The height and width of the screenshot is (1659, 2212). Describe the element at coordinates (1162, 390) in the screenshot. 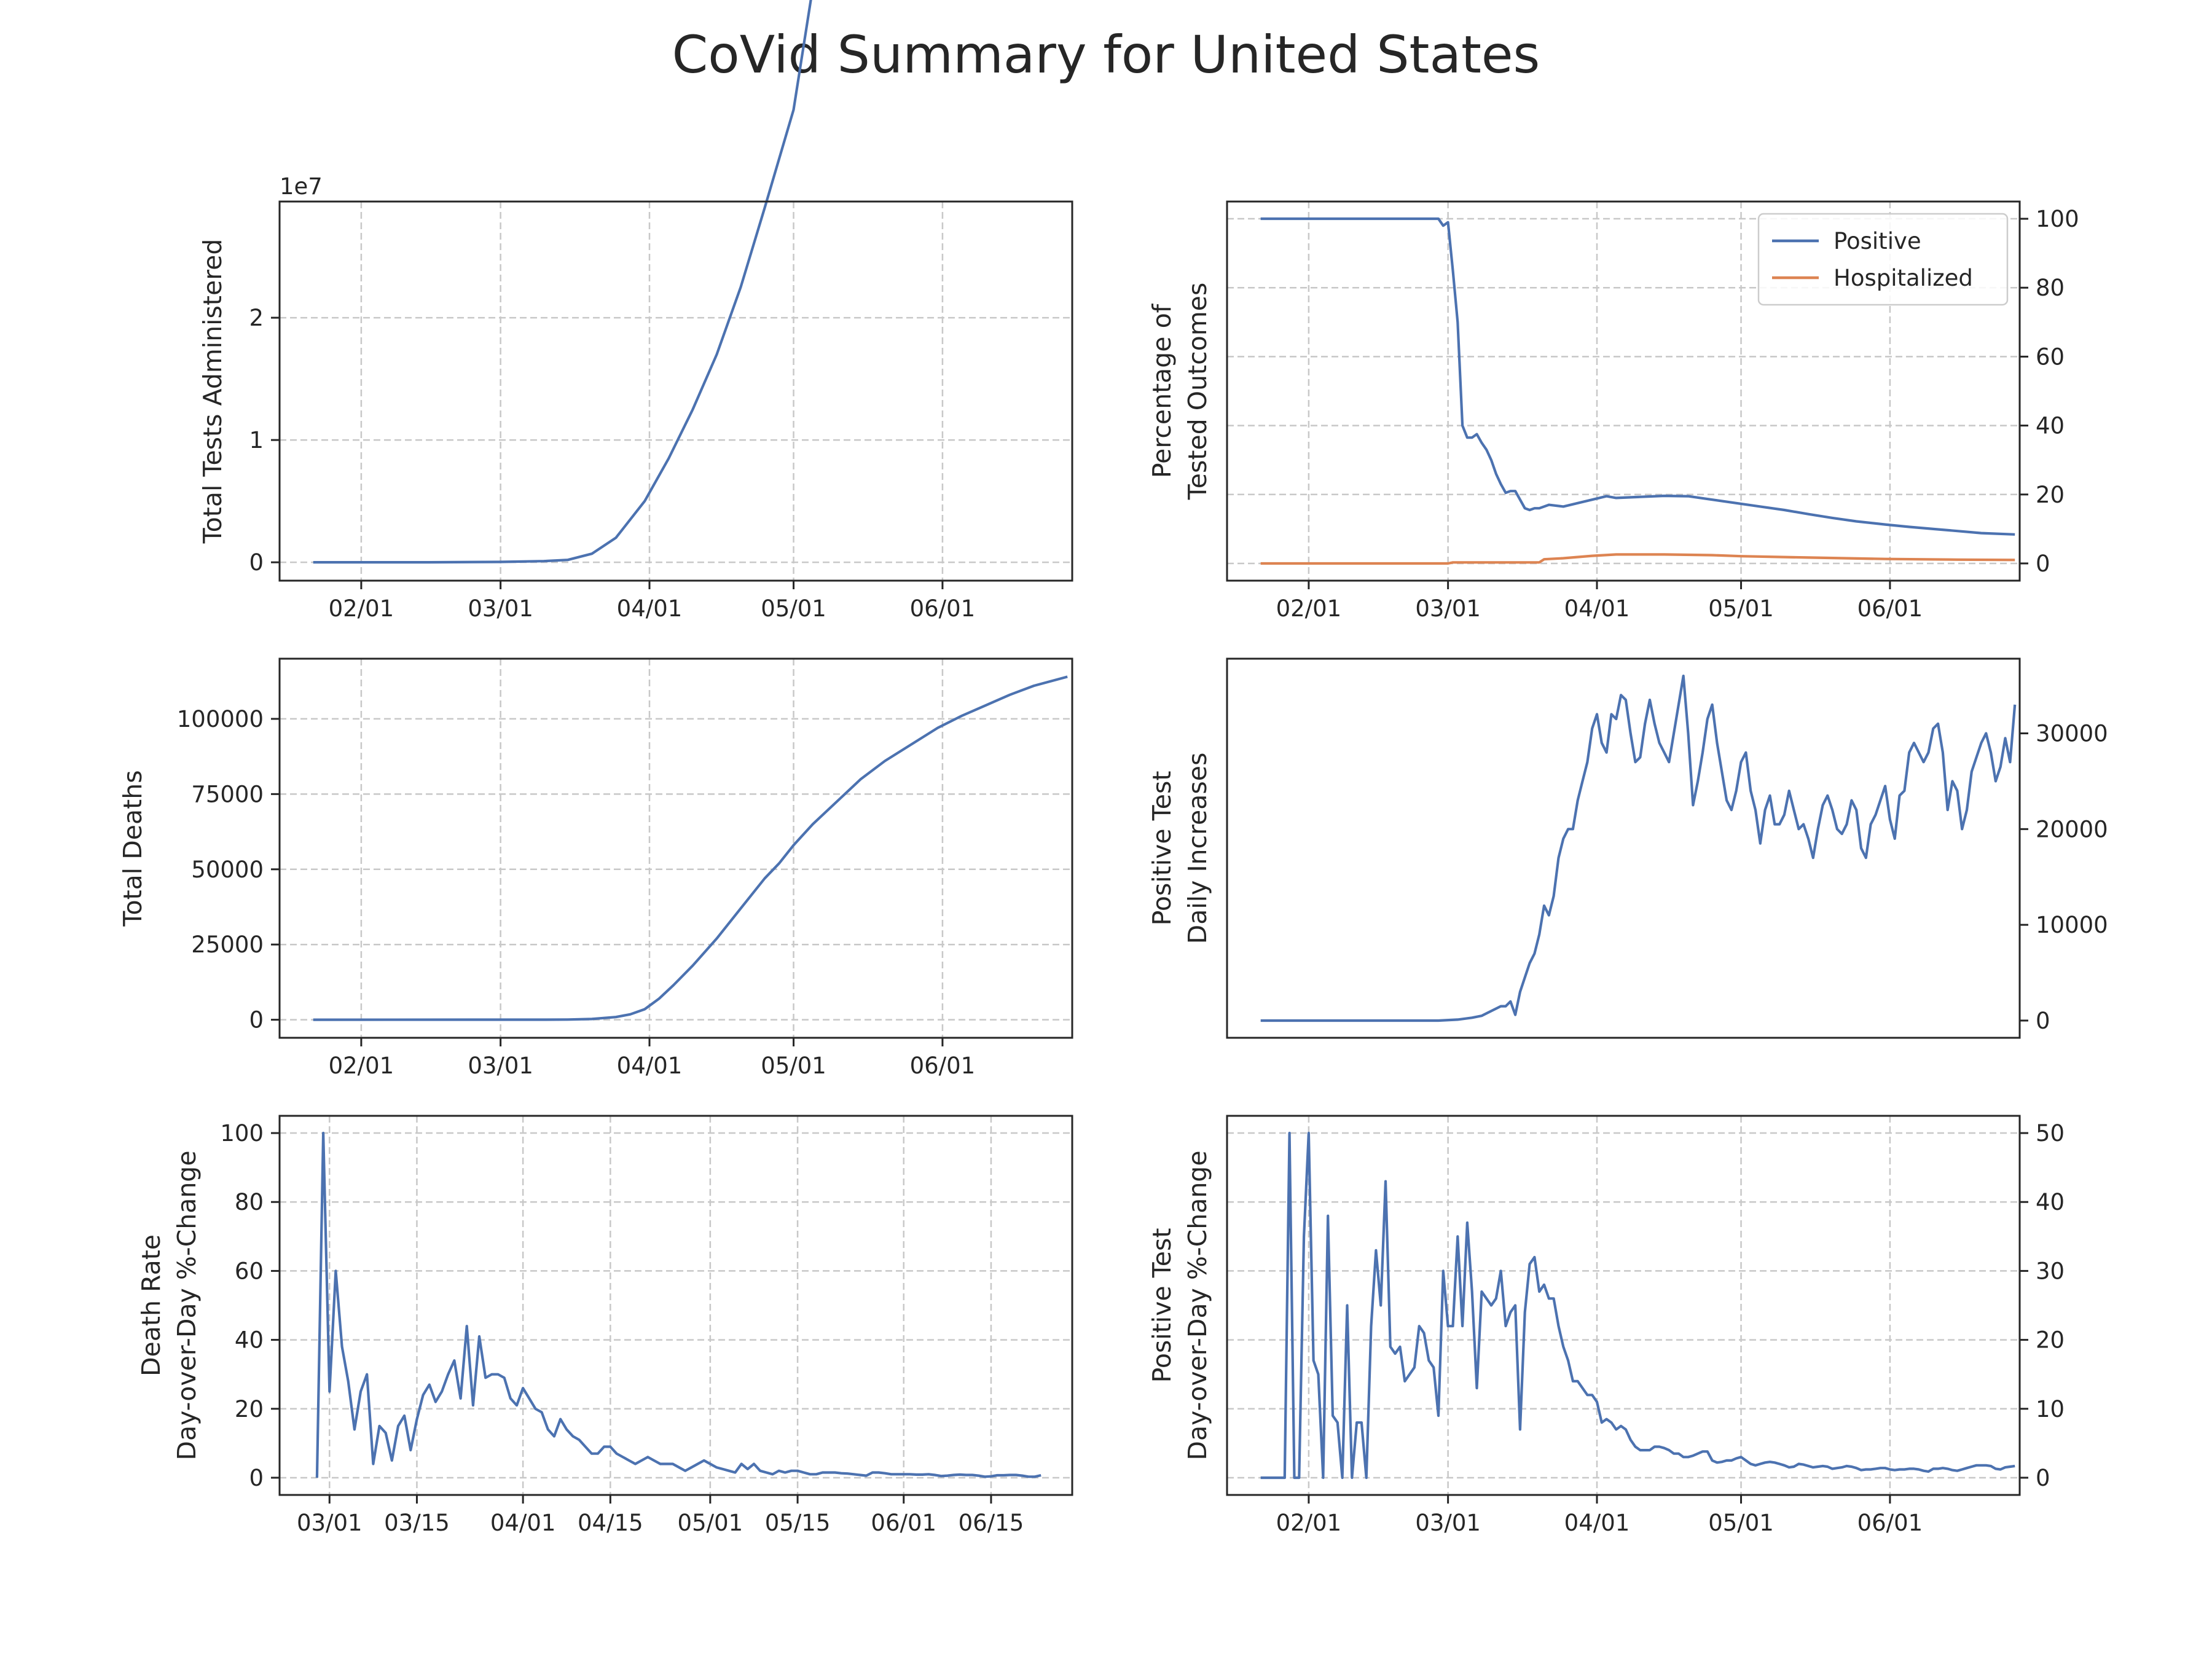

I see `y-axis-title: Percentage of` at that location.